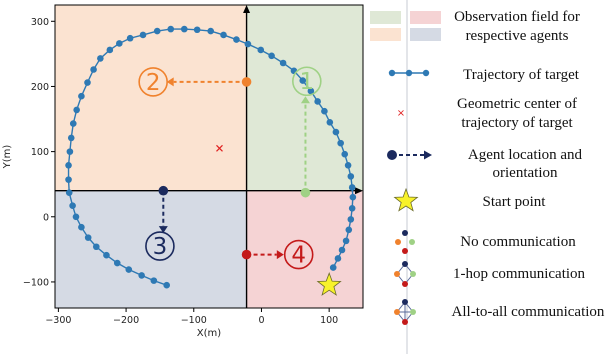  What do you see at coordinates (163, 230) in the screenshot?
I see `agent-3-arrowhead` at bounding box center [163, 230].